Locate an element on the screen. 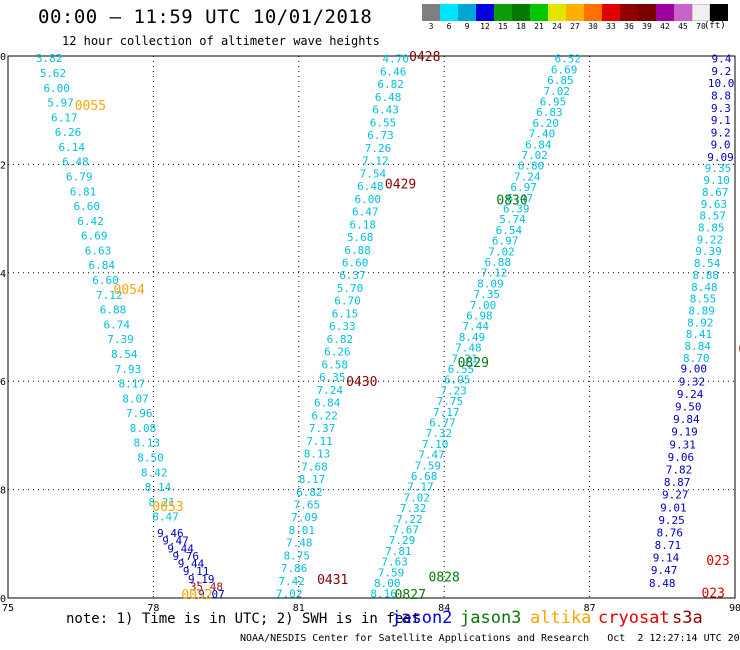 The height and width of the screenshot is (650, 740). swh-value-2-23: 6.26 is located at coordinates (337, 352).